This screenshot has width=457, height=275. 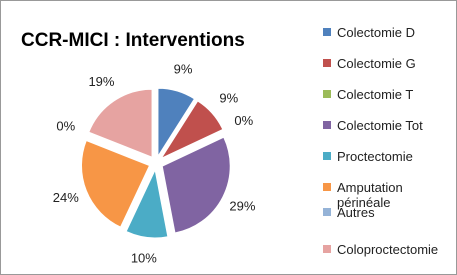 I want to click on legend-label: Amputation périnéale, so click(x=370, y=195).